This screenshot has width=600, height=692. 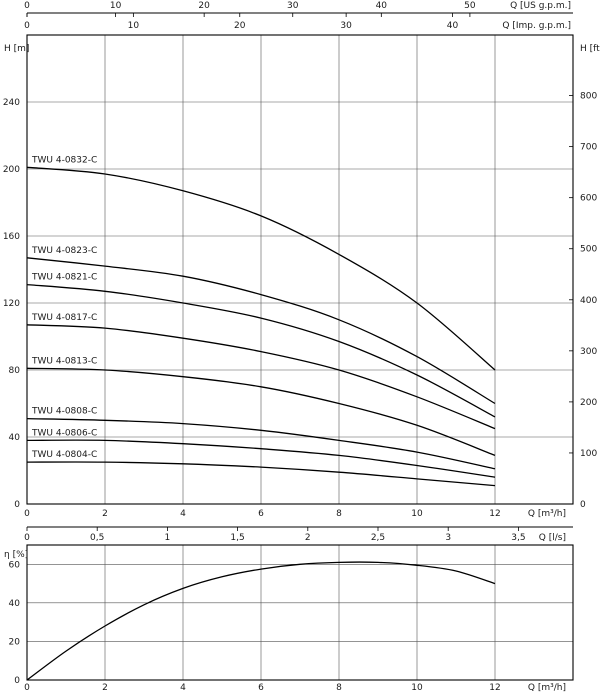 What do you see at coordinates (308, 538) in the screenshot?
I see `ls-tick-label: 2` at bounding box center [308, 538].